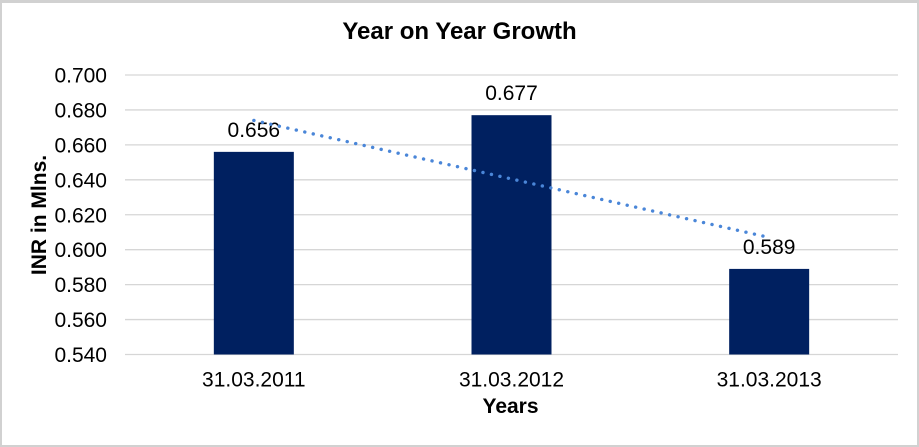 This screenshot has width=919, height=447. What do you see at coordinates (80, 180) in the screenshot?
I see `y-tick-label: 0.640` at bounding box center [80, 180].